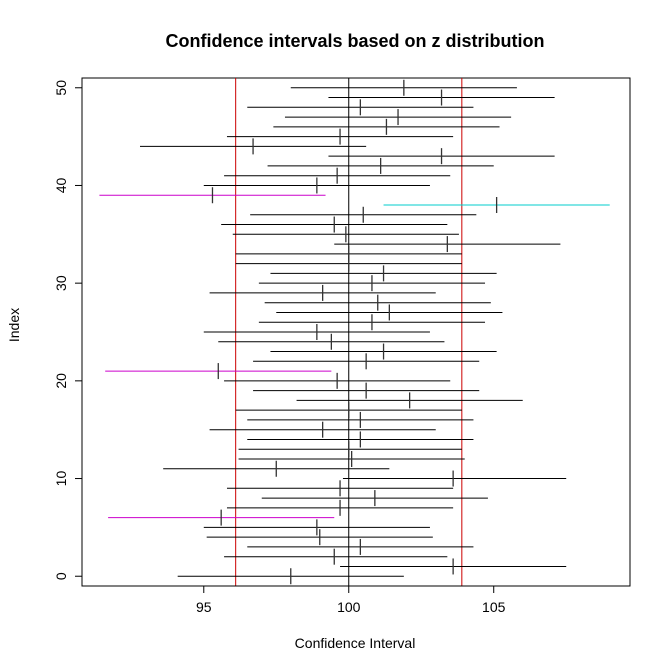 The height and width of the screenshot is (672, 672). I want to click on x-tick-label-100: 100, so click(349, 607).